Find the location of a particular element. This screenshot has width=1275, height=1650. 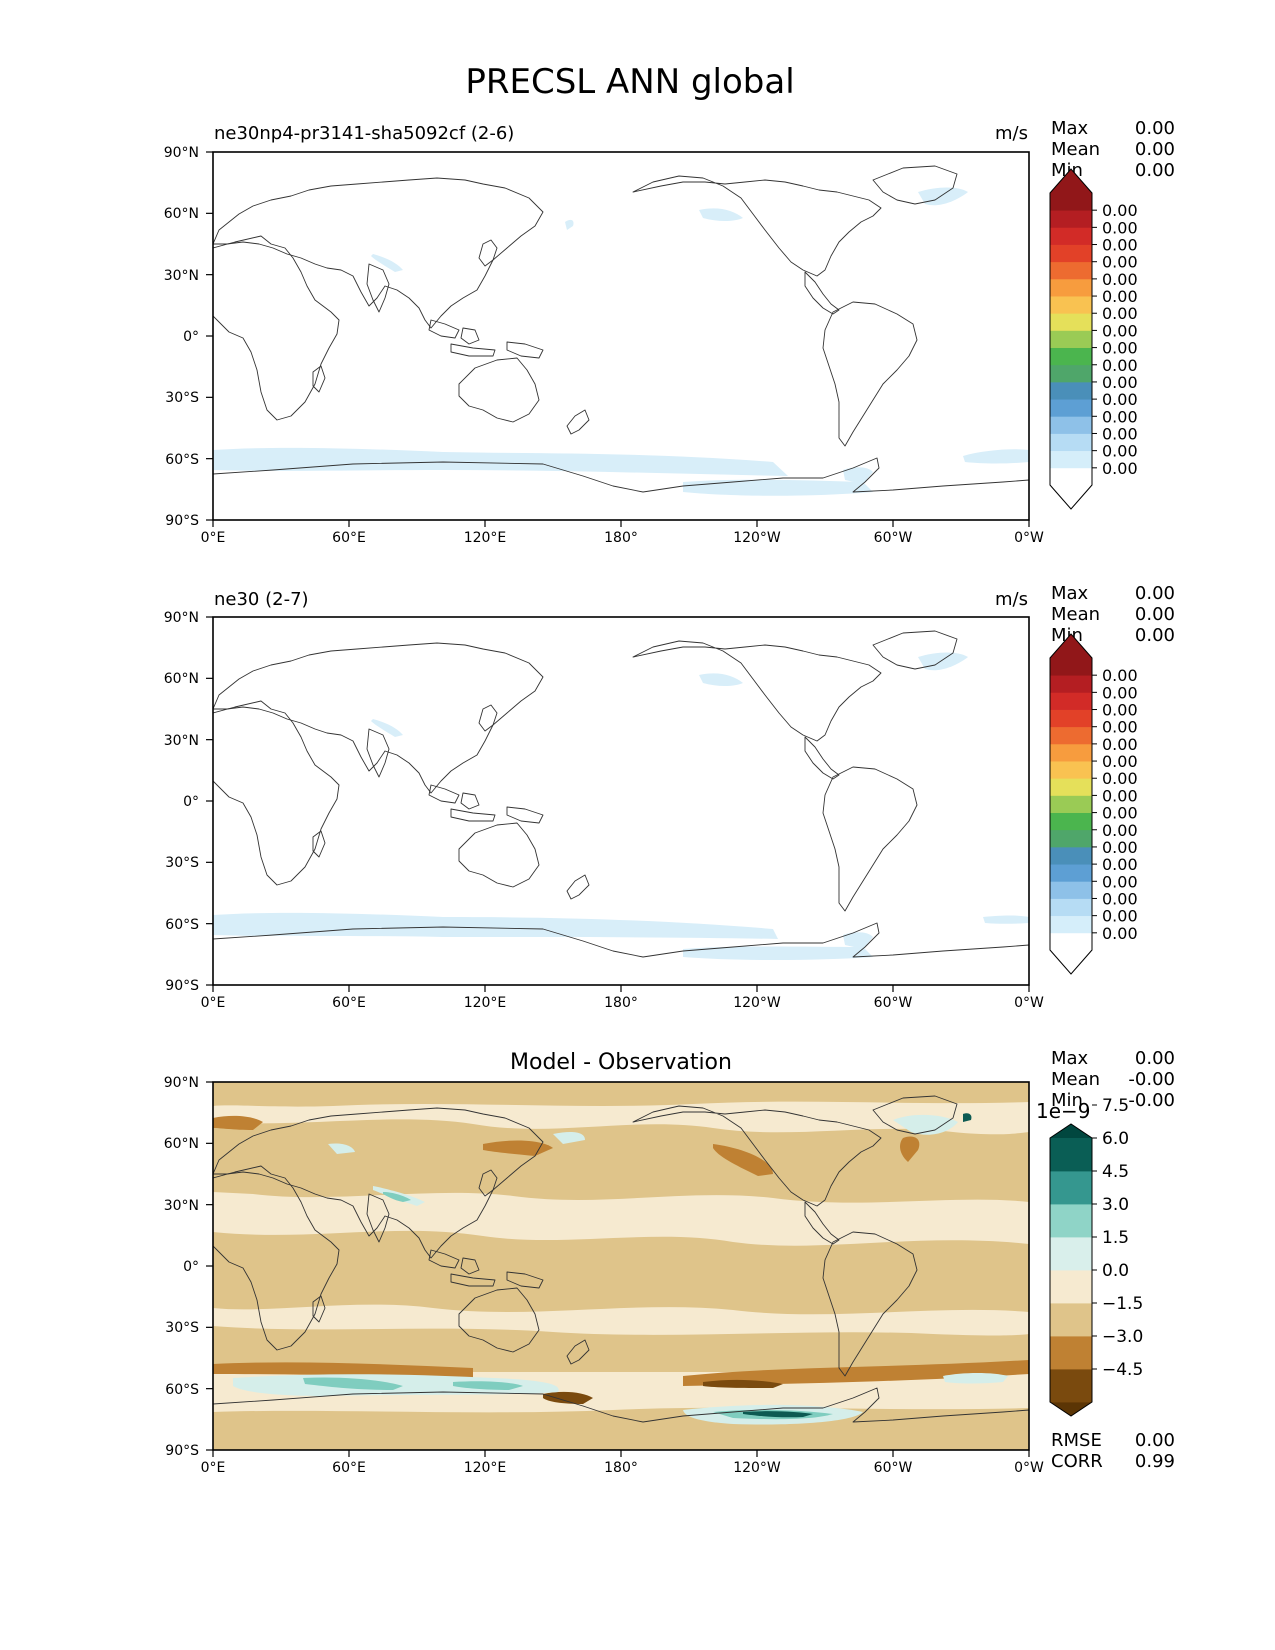

figure-title: PRECSL ANN global is located at coordinates (629, 82).